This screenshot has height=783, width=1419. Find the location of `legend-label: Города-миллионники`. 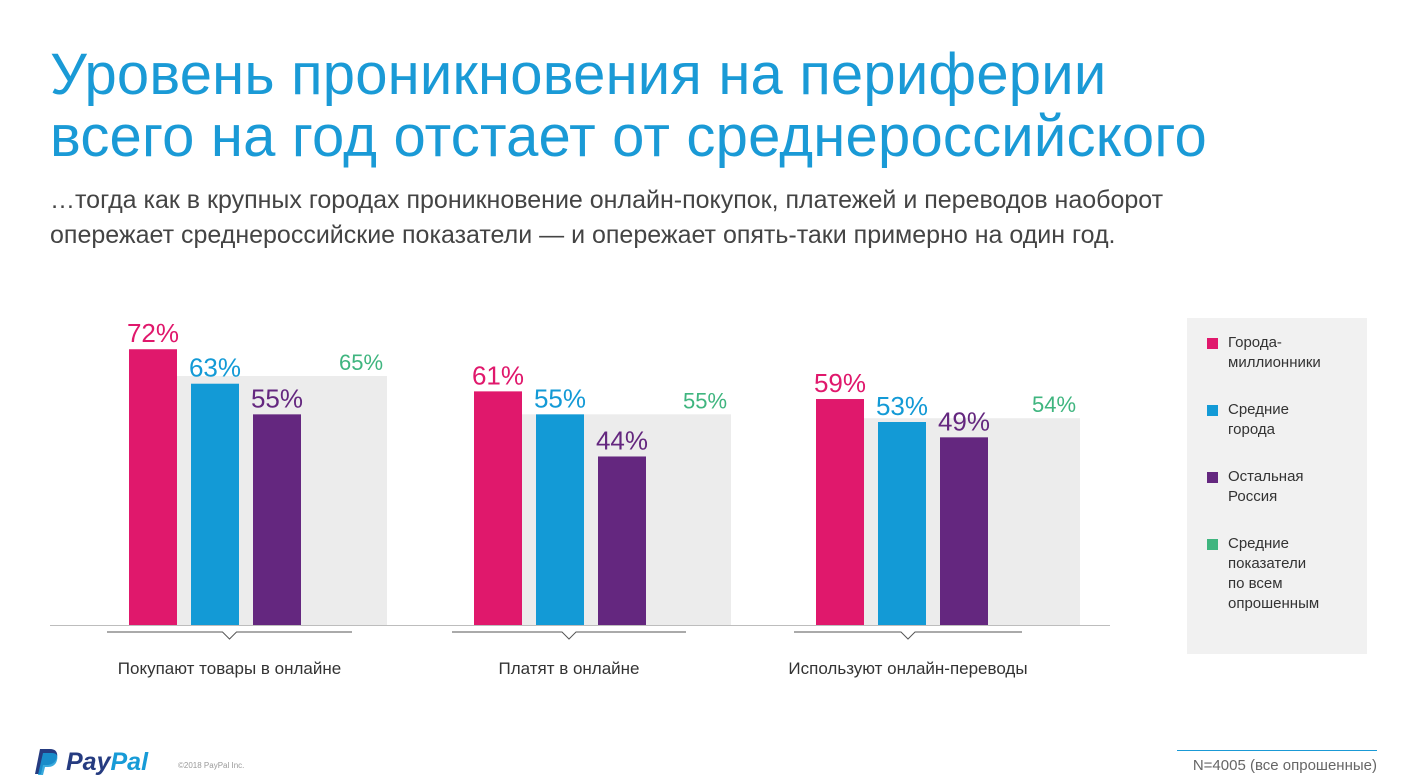

legend-label: Города-миллионники is located at coordinates (1274, 352).